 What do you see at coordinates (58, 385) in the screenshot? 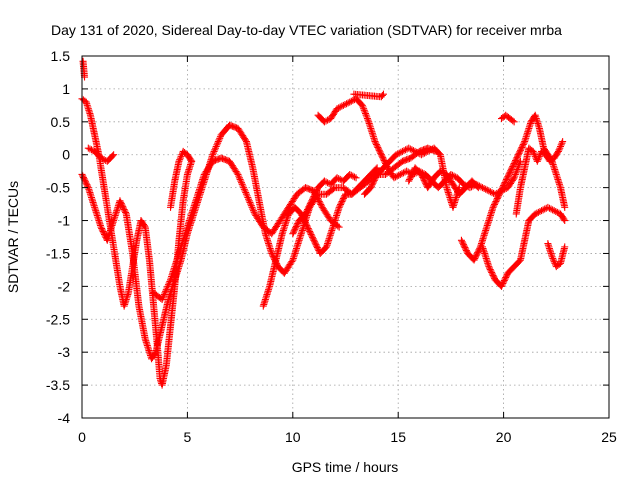
I see `y-tick-label: -3.5` at bounding box center [58, 385].